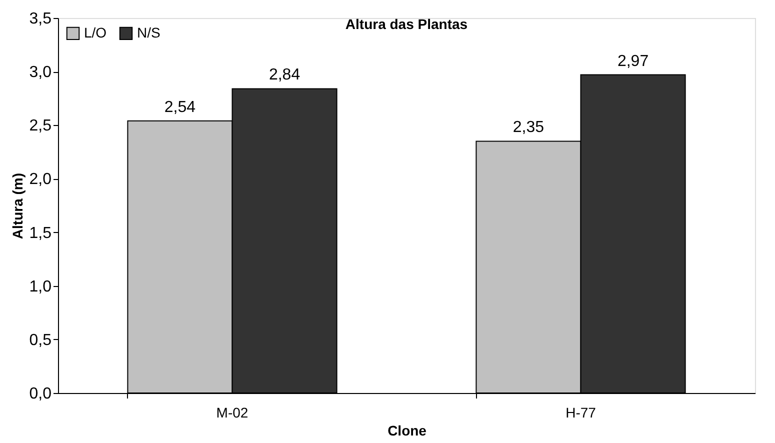 The height and width of the screenshot is (443, 775). I want to click on y-tick-label: 1,0, so click(40, 287).